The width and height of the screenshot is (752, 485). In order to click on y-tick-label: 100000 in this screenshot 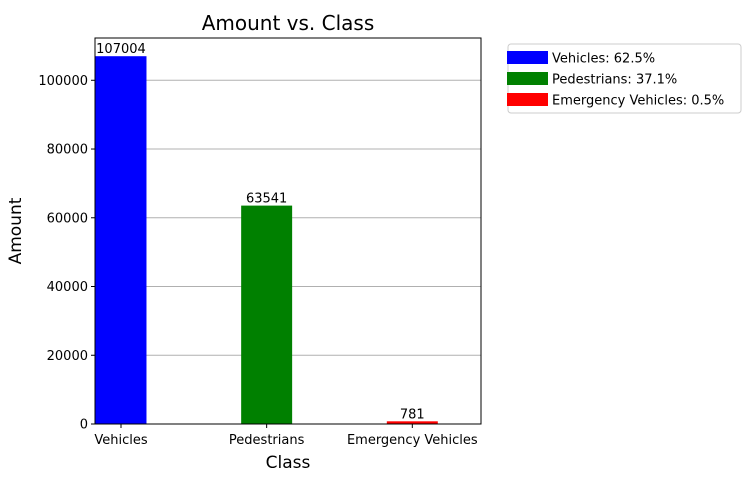, I will do `click(63, 81)`.